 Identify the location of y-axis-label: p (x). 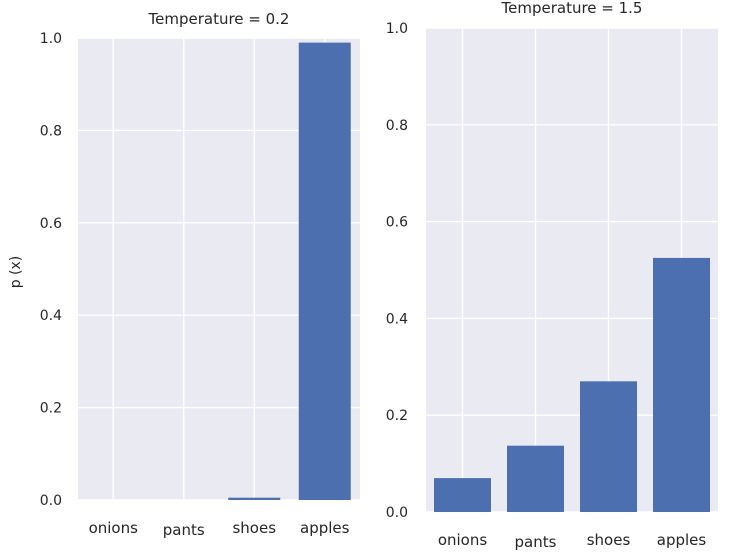
(16, 272).